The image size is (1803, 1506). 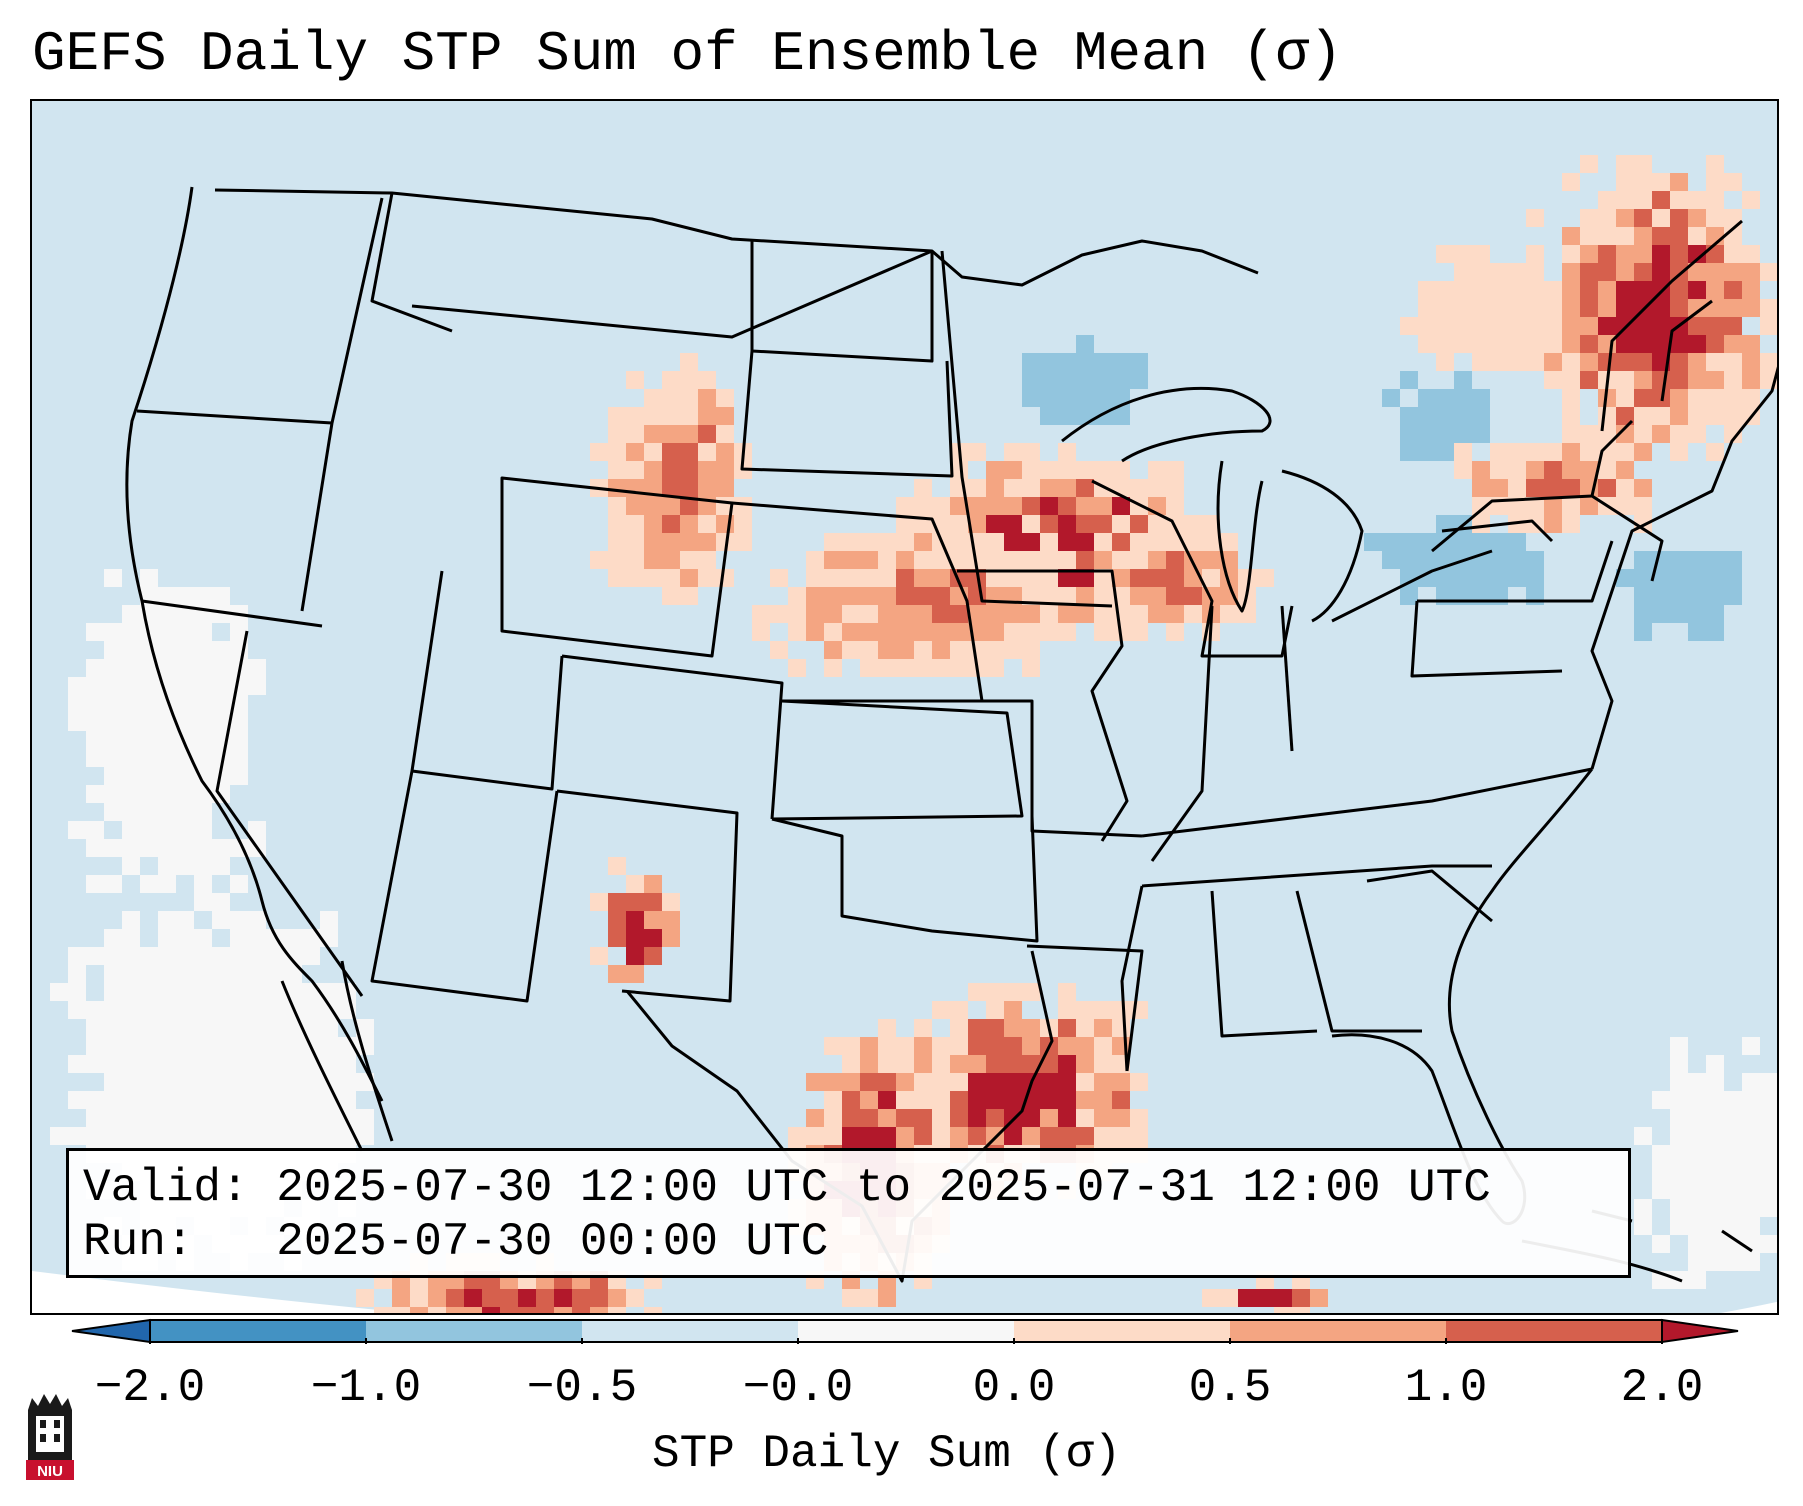 I want to click on valid-label: Valid:, so click(x=166, y=1188).